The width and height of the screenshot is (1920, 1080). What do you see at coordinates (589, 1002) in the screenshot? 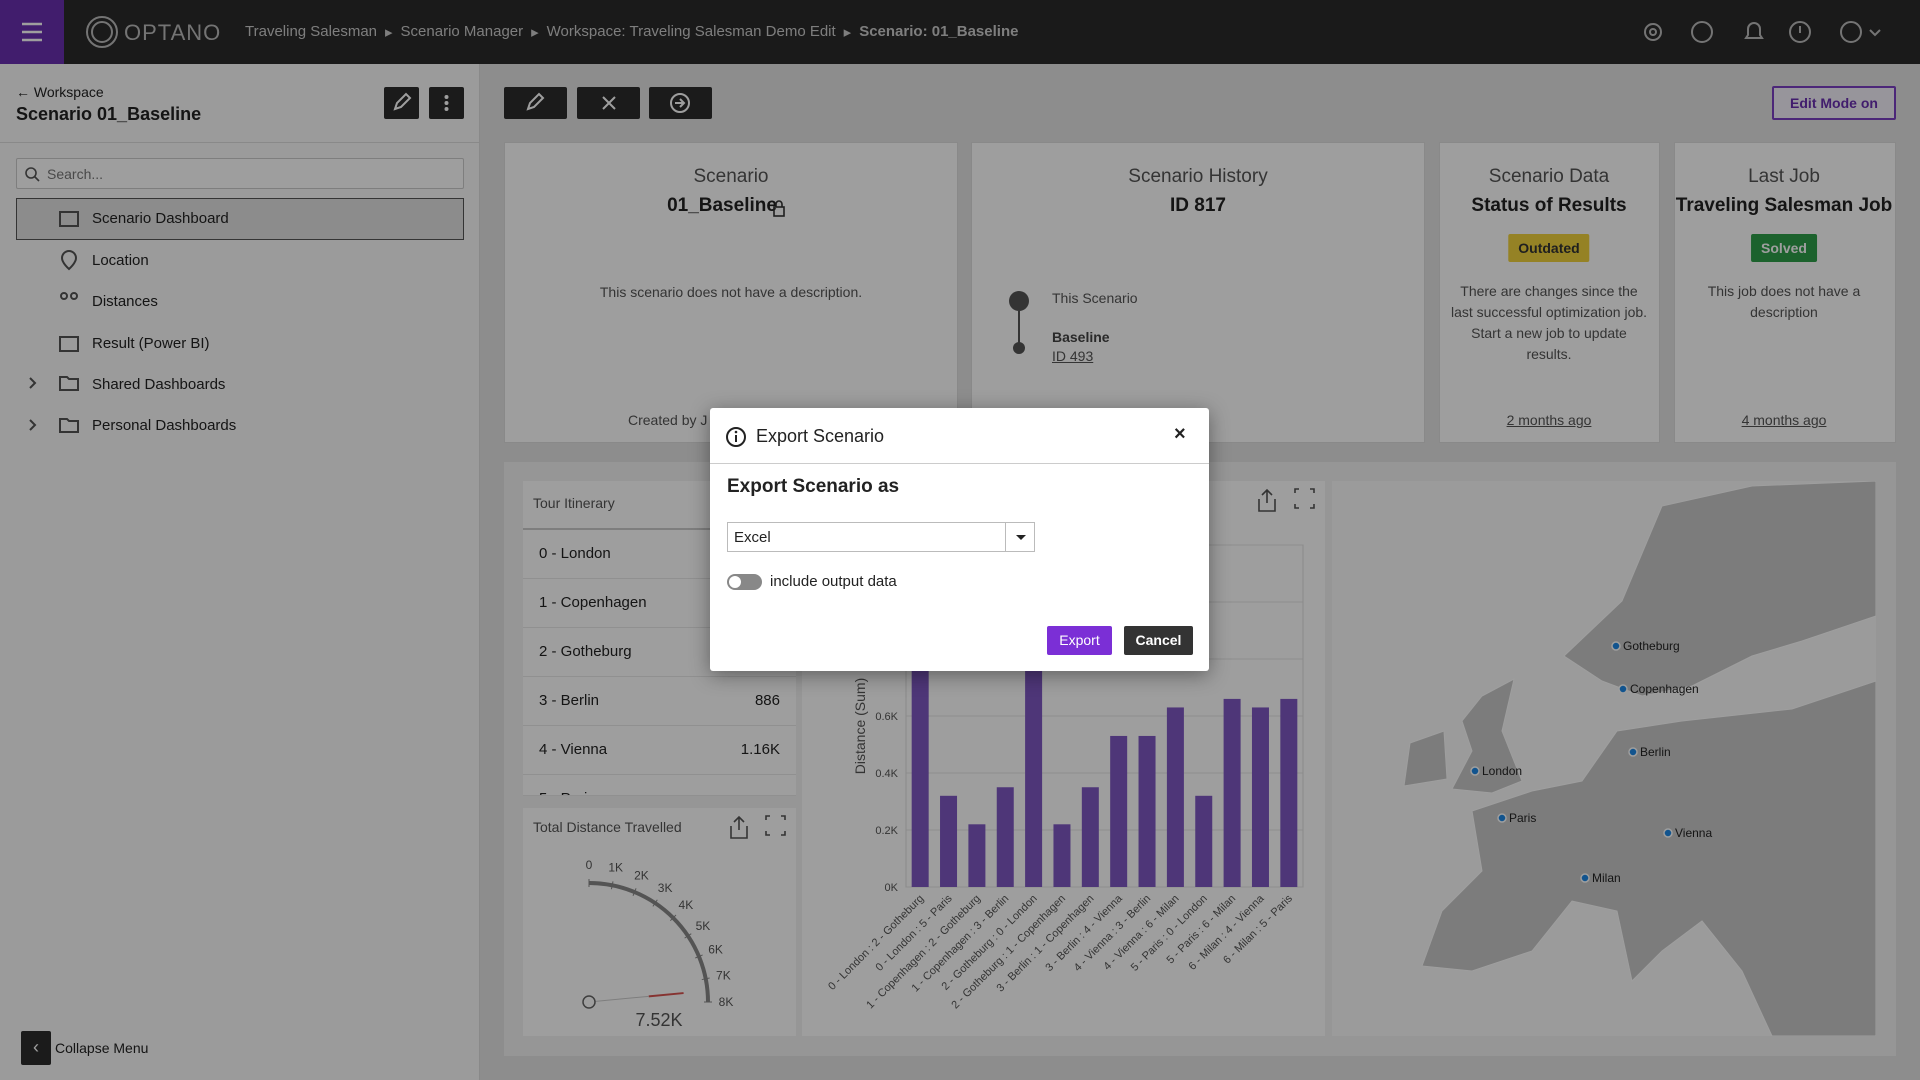
I see `gauge-hub` at bounding box center [589, 1002].